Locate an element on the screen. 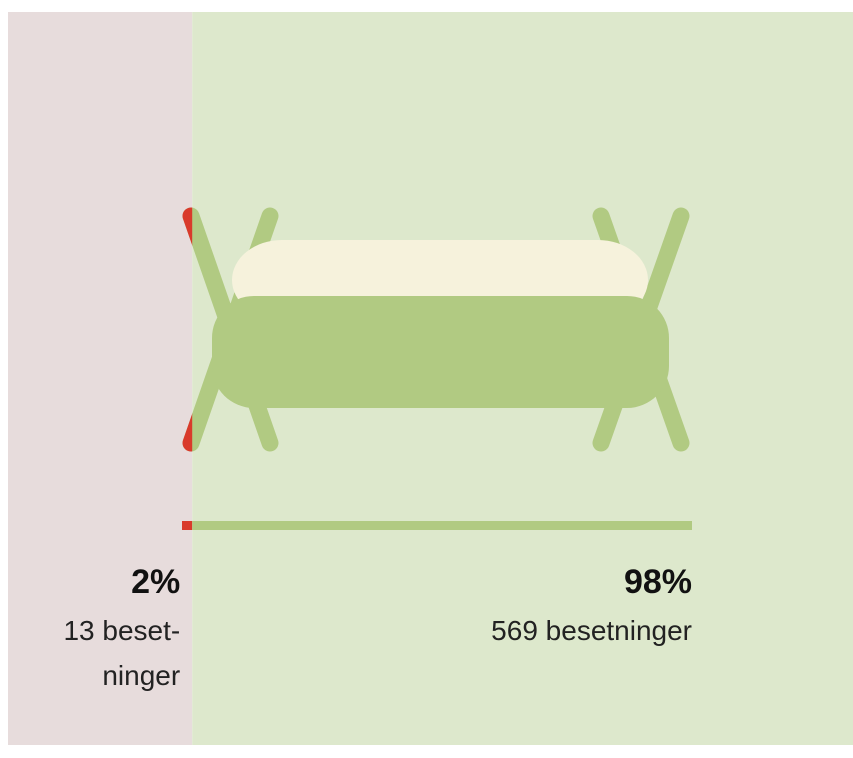 The height and width of the screenshot is (758, 853). count-label: 569 besetninger is located at coordinates (591, 630).